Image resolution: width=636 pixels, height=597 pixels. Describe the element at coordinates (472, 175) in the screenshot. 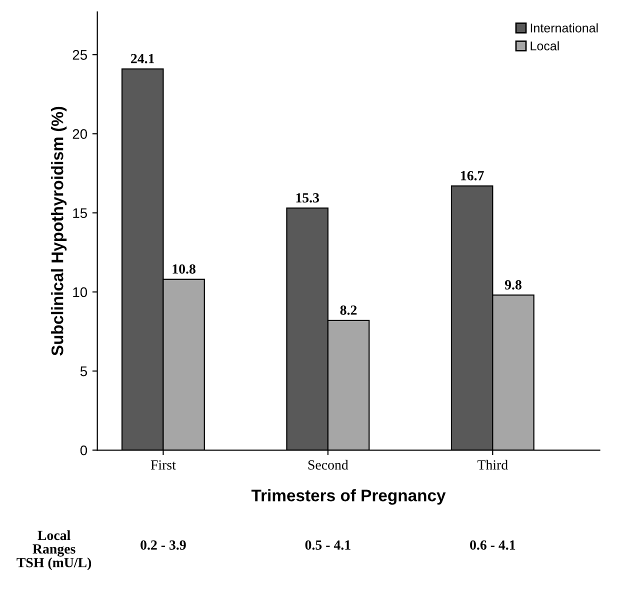

I see `data-label: 16.7` at that location.